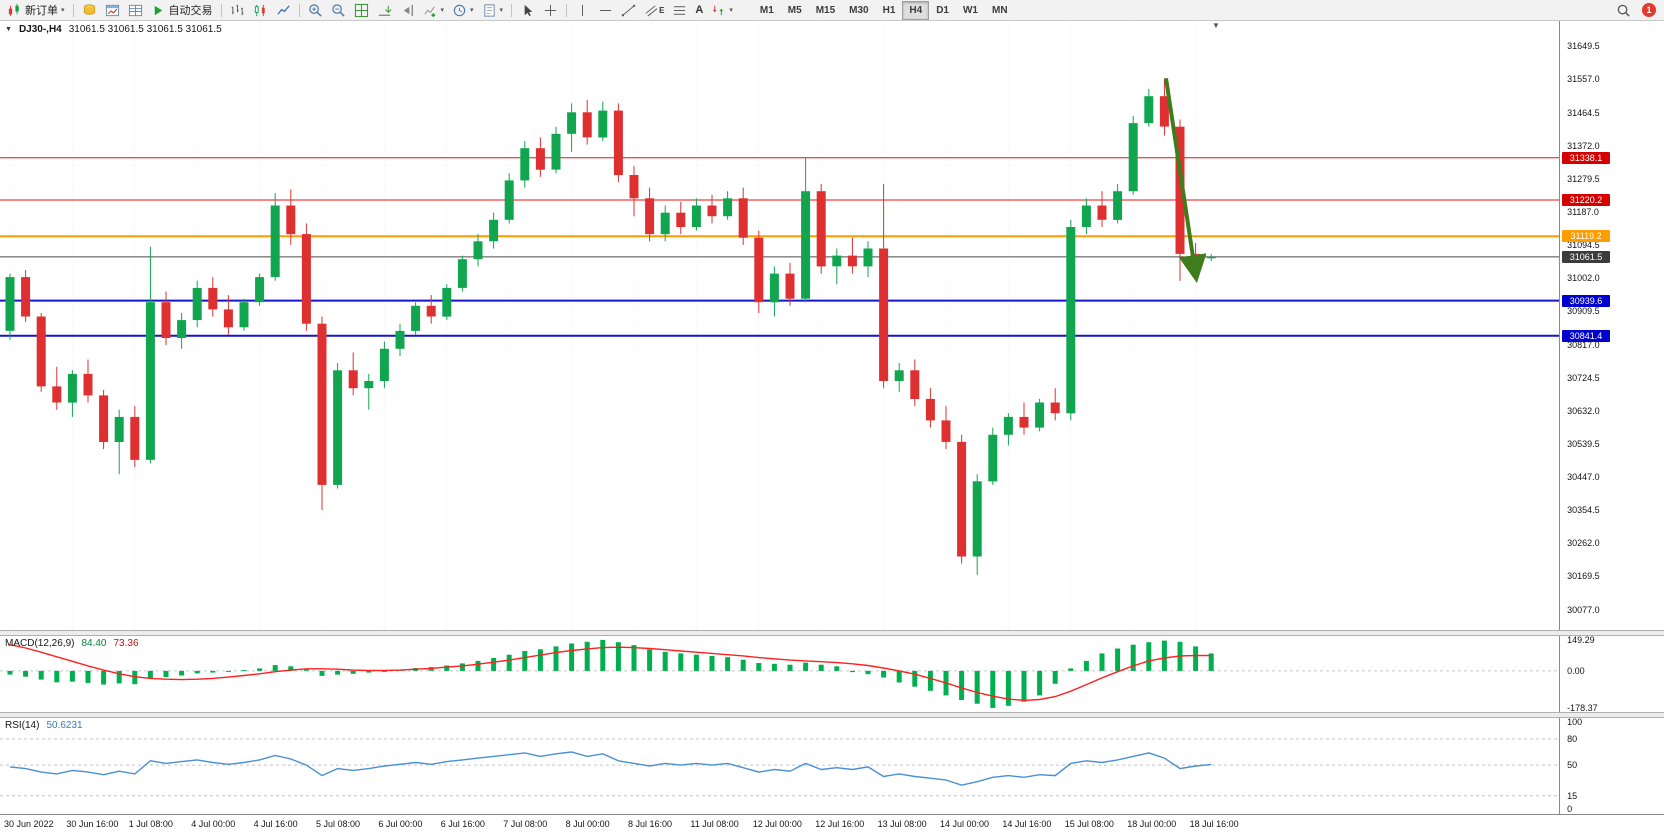  What do you see at coordinates (63, 10) in the screenshot?
I see `chevron-down-icon: ▾` at bounding box center [63, 10].